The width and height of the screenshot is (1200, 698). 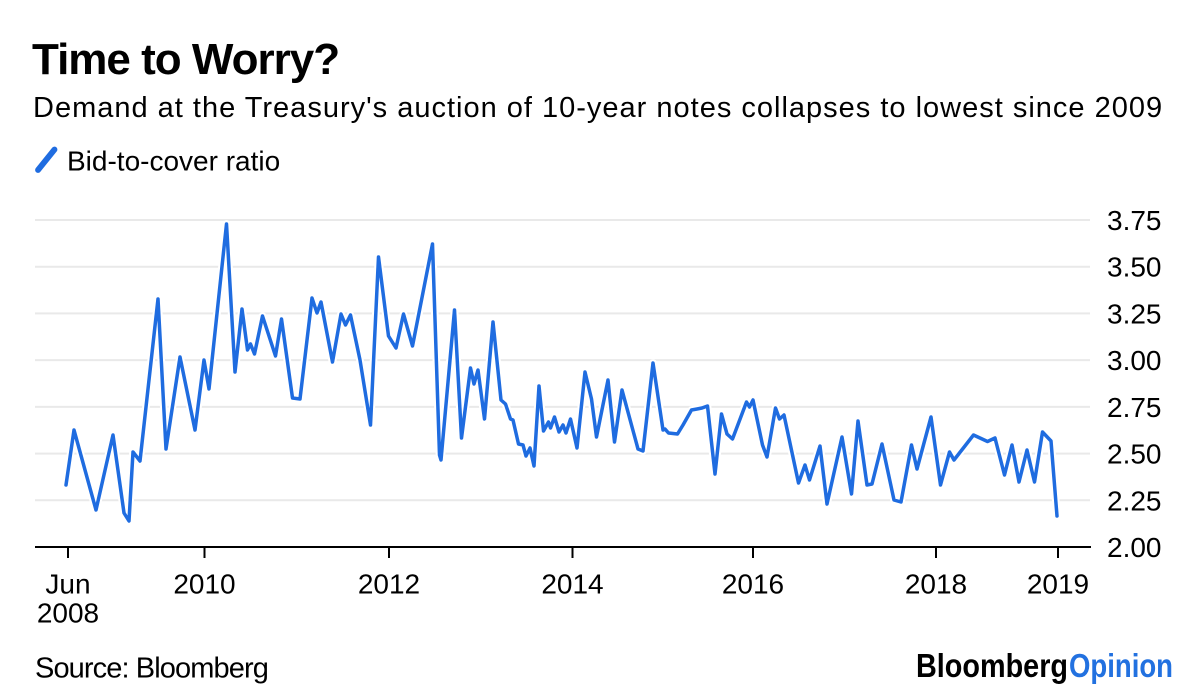 What do you see at coordinates (185, 59) in the screenshot?
I see `svg-text: Time to Worry?` at bounding box center [185, 59].